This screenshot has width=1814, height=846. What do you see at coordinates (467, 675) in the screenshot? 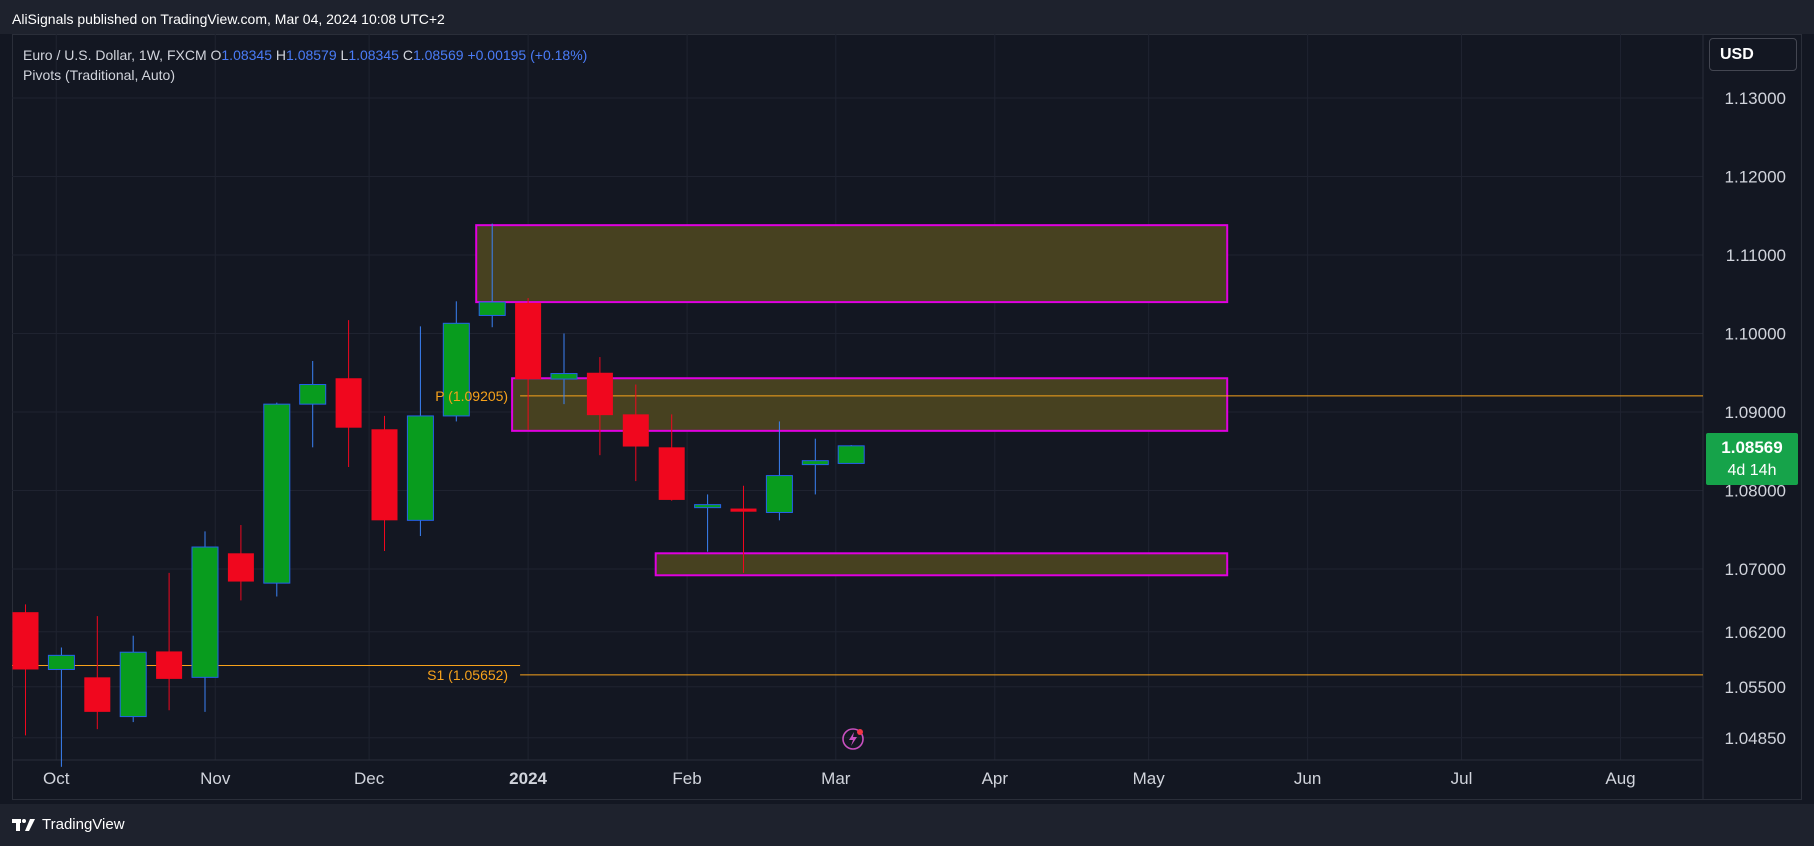
I see `pivot-label-s1: S1 (1.05652)` at bounding box center [467, 675].